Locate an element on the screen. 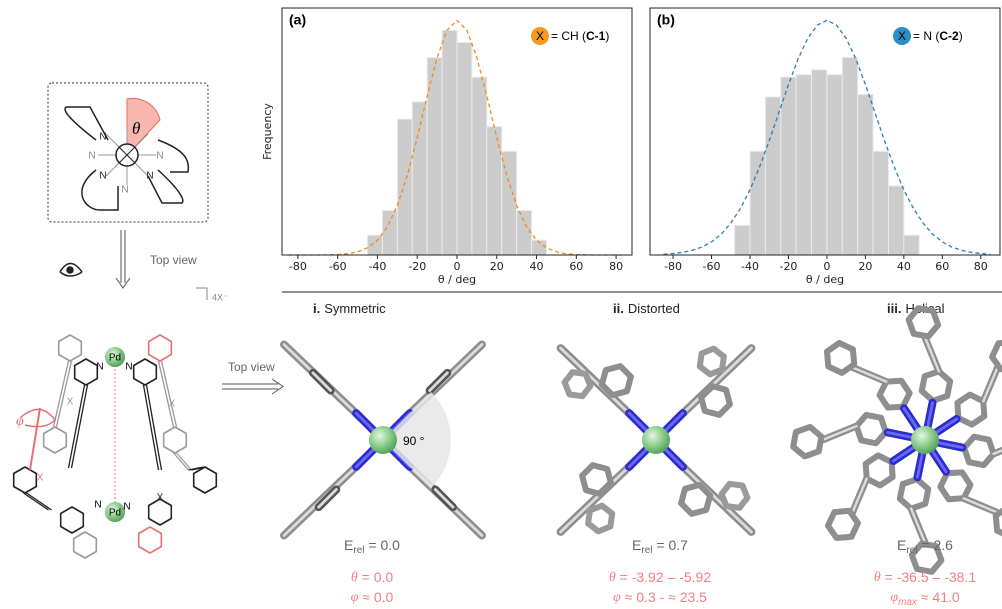 The height and width of the screenshot is (609, 1002). annotation-text: = N ( is located at coordinates (926, 36).